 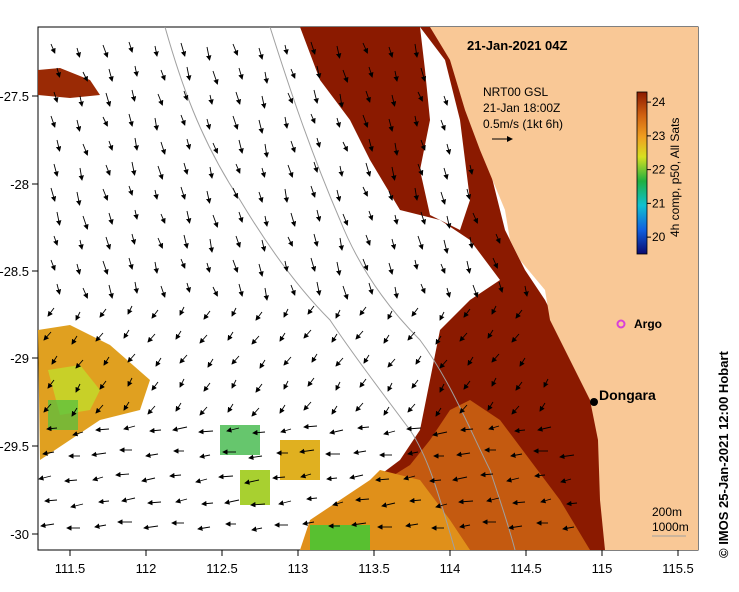 What do you see at coordinates (659, 237) in the screenshot?
I see `colorbar-tick-label: 20` at bounding box center [659, 237].